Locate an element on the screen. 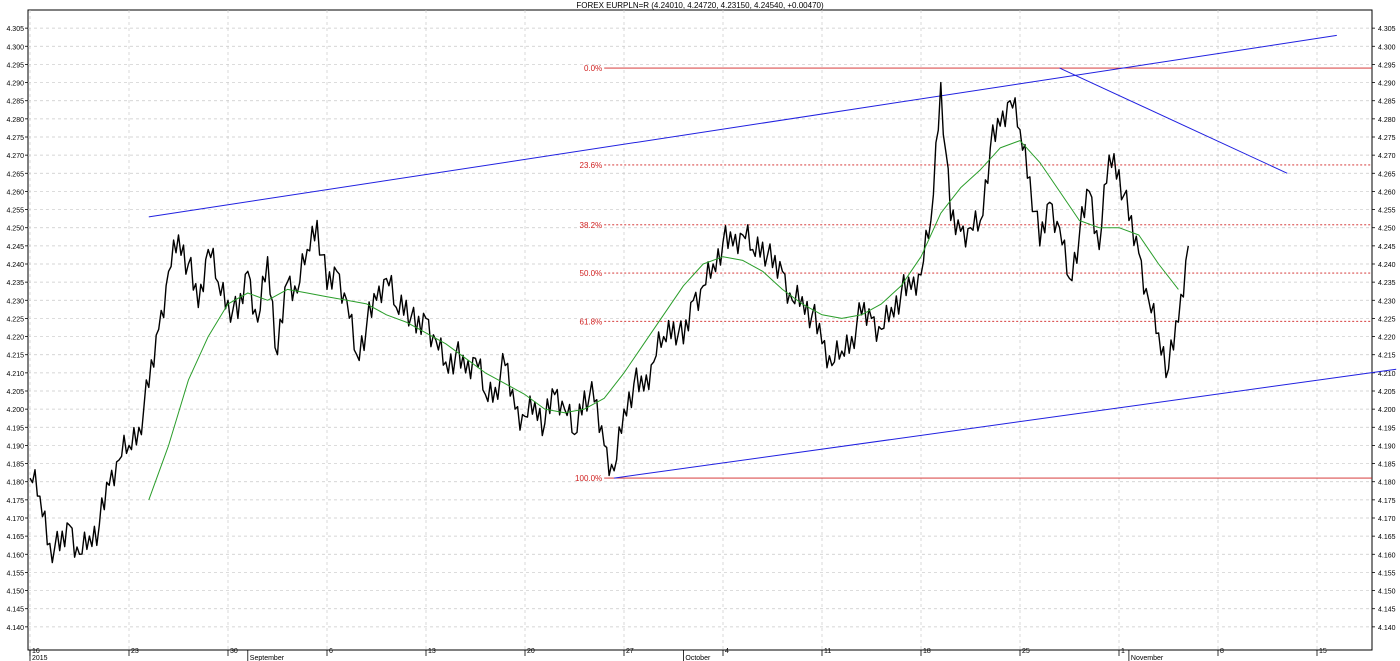 This screenshot has width=1400, height=661. y-tick-label-right: 4.185 is located at coordinates (1387, 465).